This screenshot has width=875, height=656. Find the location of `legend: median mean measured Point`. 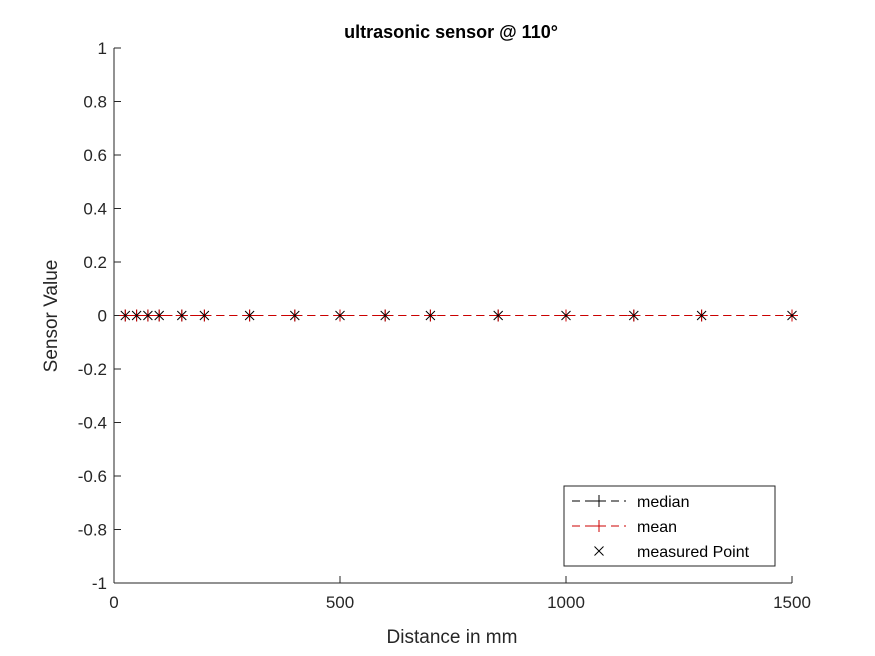

legend: median mean measured Point is located at coordinates (669, 526).